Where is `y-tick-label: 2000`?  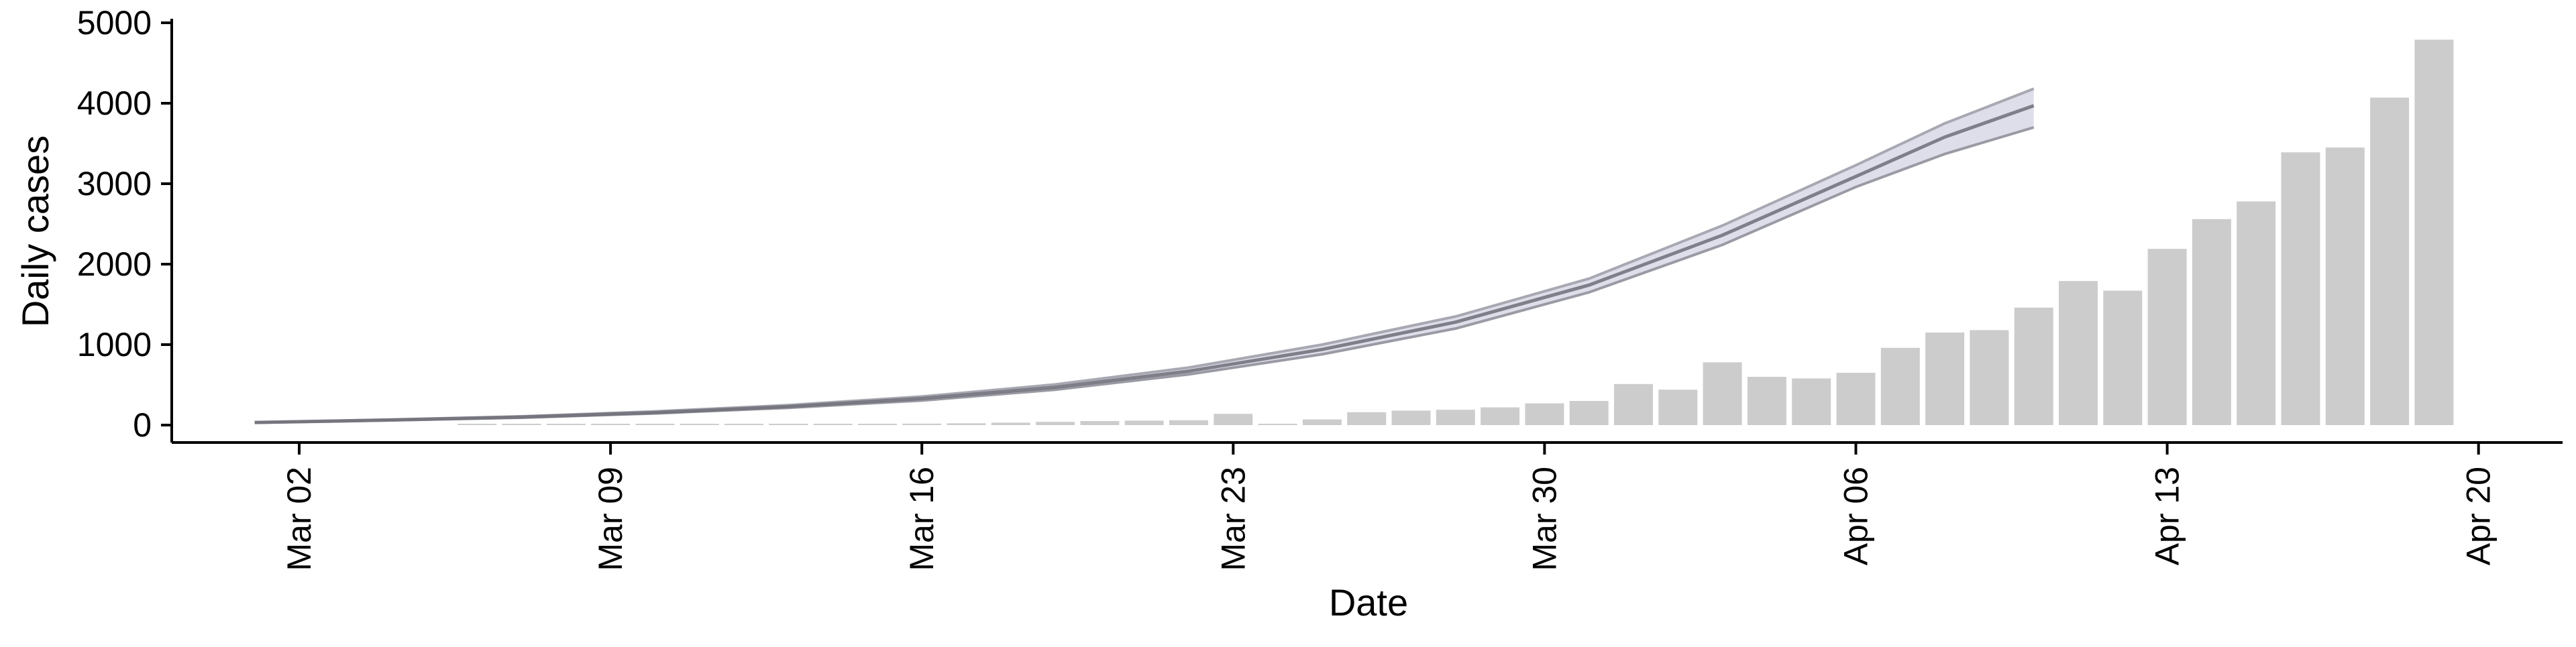 y-tick-label: 2000 is located at coordinates (114, 264).